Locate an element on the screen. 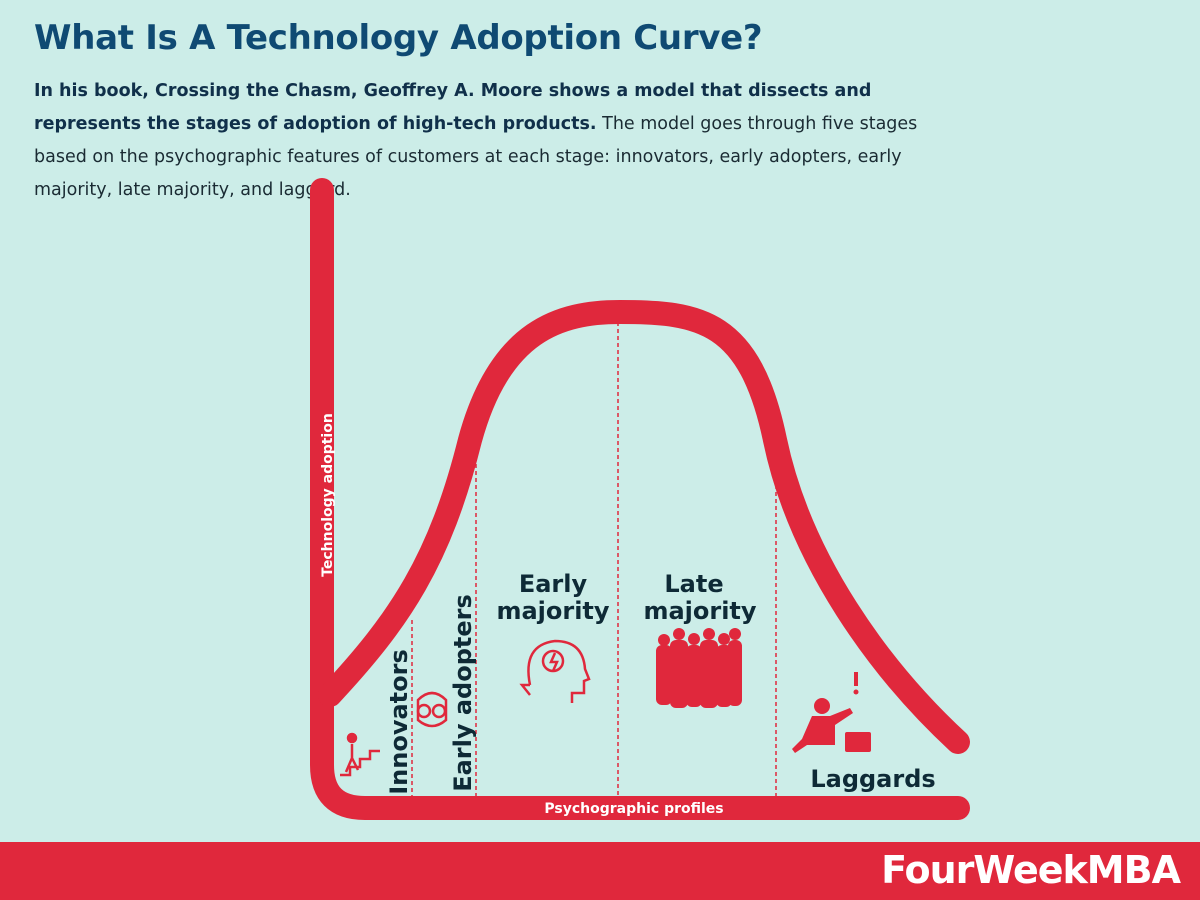 The image size is (1200, 900). y-axis-label: Technology adoption is located at coordinates (328, 495).